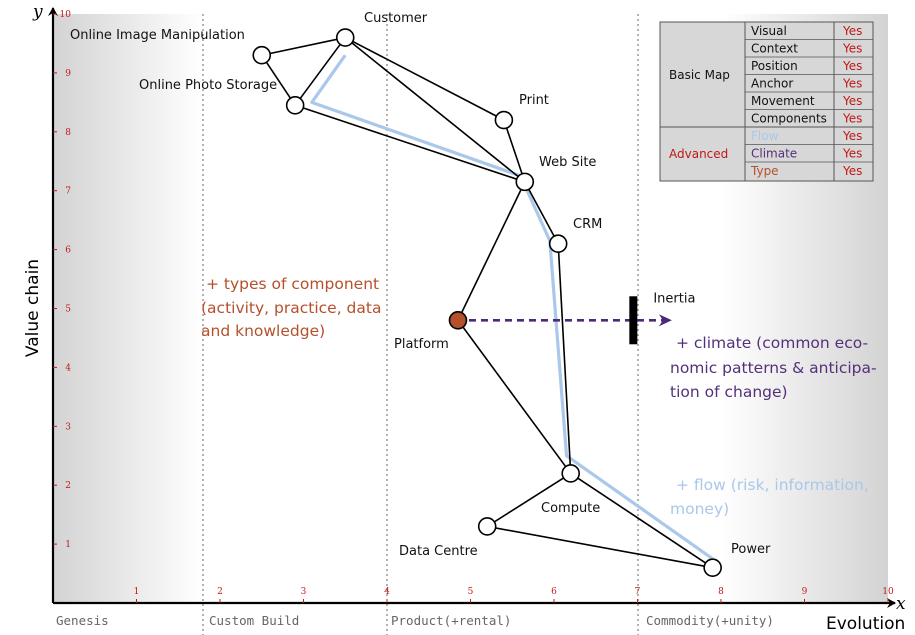 The width and height of the screenshot is (915, 635). I want to click on inertia-label: Inertia, so click(674, 298).